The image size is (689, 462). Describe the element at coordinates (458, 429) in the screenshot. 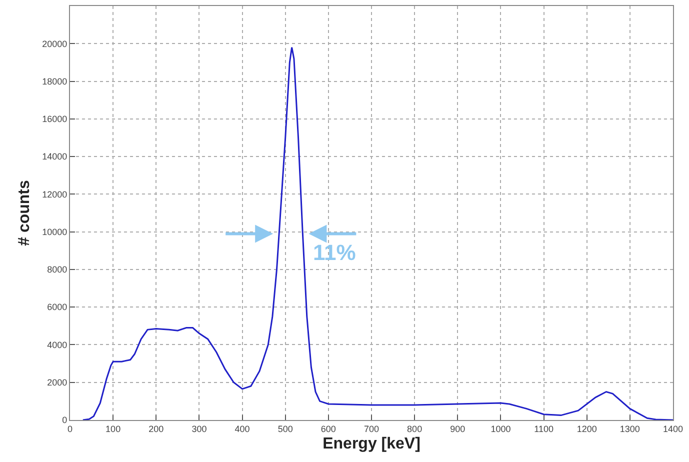

I see `x-tick-label: 900` at that location.